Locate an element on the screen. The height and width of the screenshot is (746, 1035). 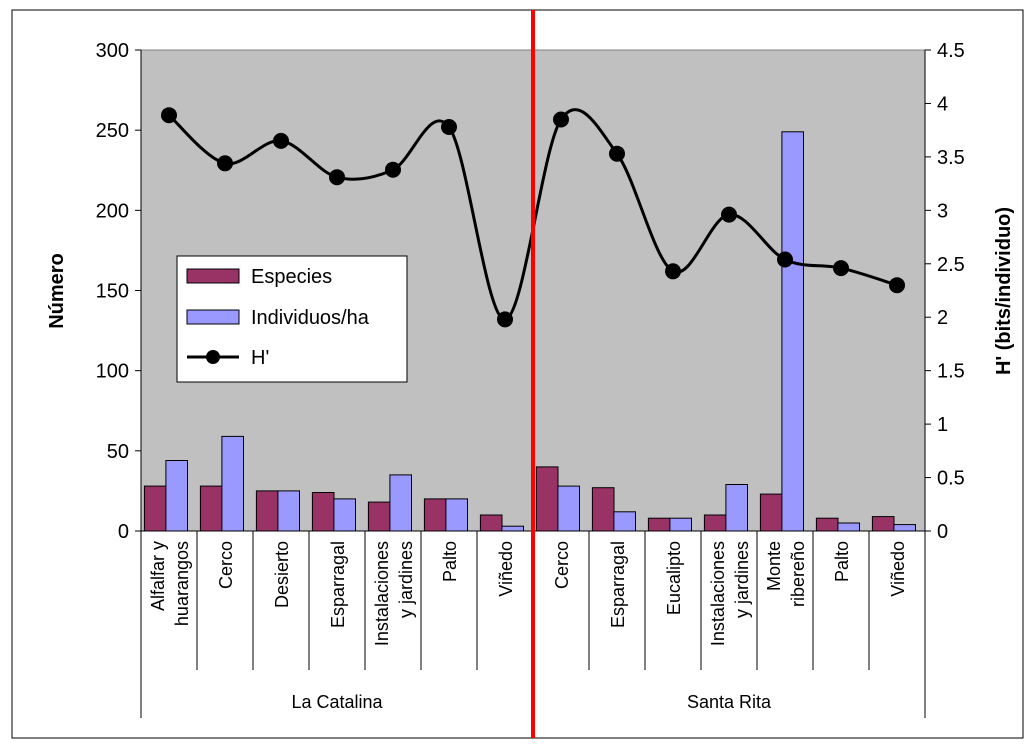
legend-swatch-especies is located at coordinates (213, 276).